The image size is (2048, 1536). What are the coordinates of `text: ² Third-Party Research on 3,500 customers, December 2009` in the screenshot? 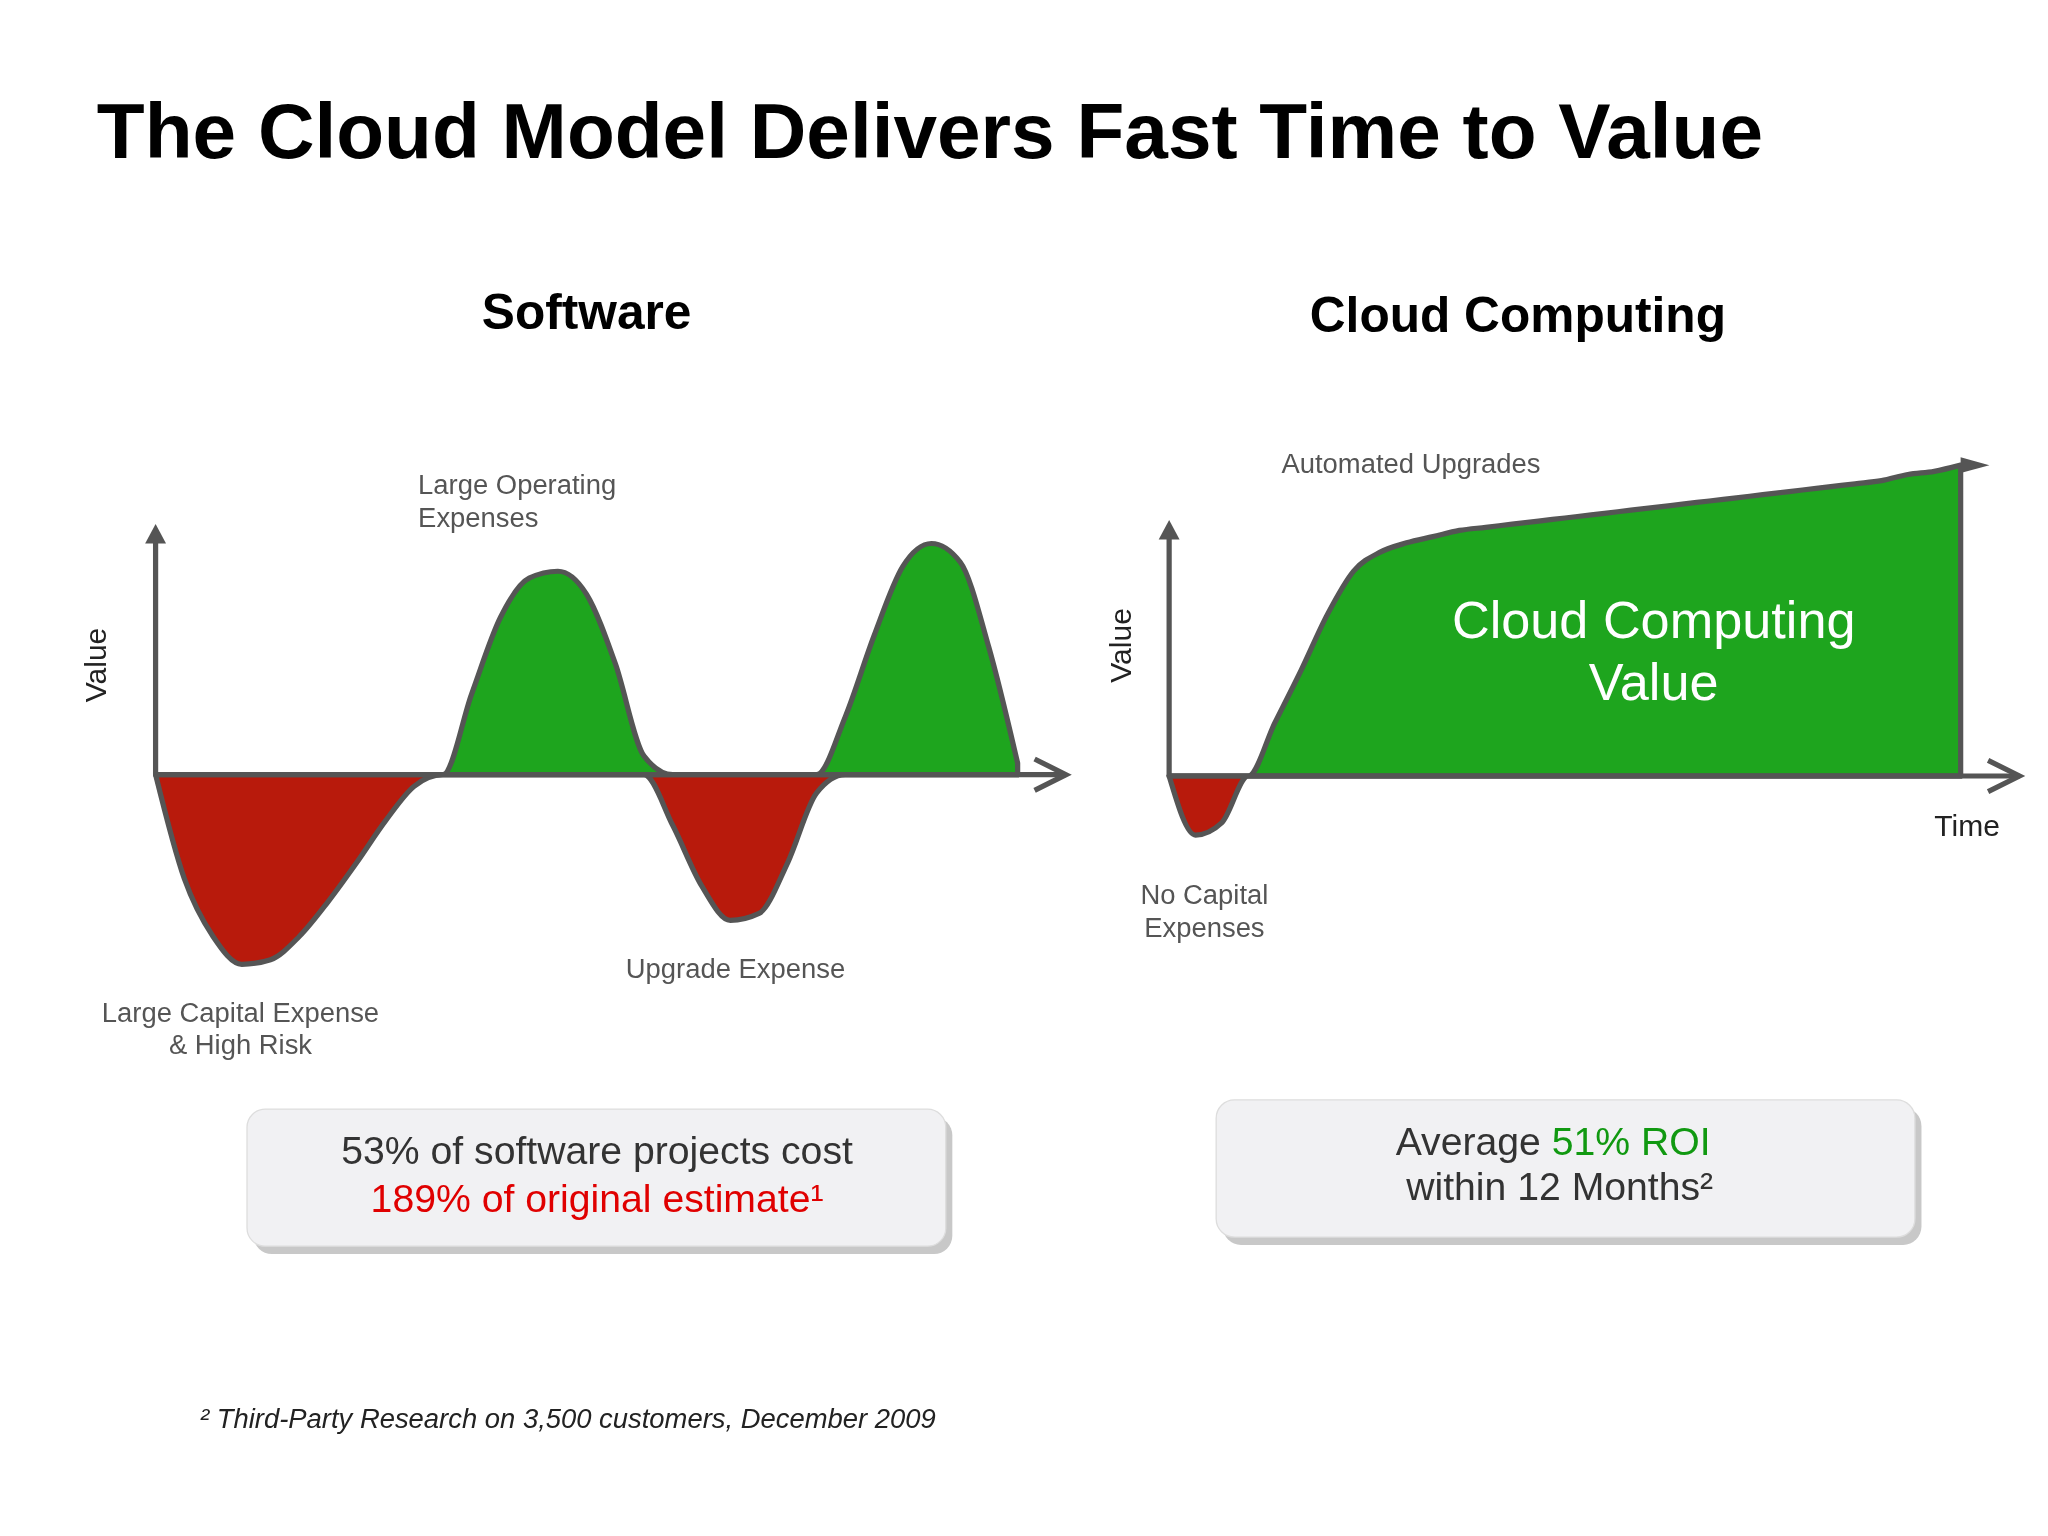 It's located at (568, 1418).